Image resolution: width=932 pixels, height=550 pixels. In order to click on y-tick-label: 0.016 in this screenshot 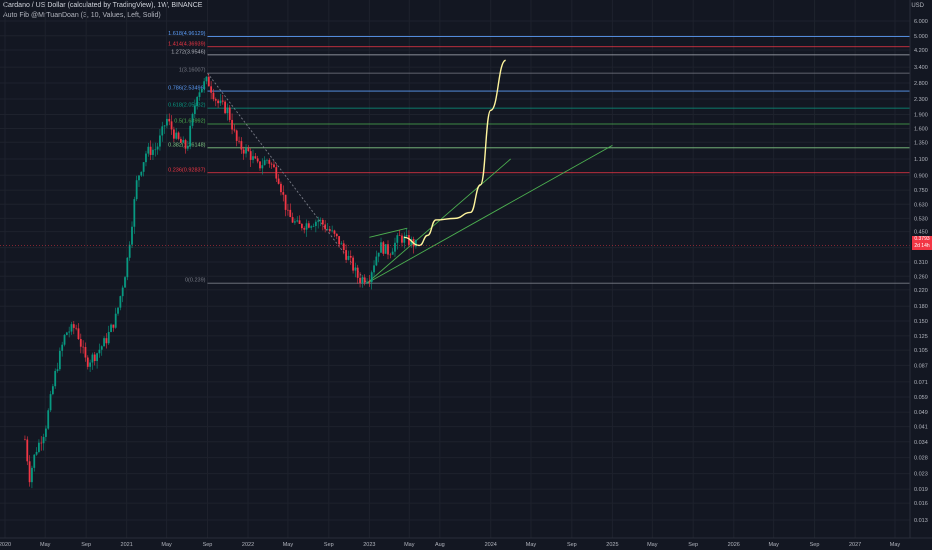, I will do `click(921, 504)`.